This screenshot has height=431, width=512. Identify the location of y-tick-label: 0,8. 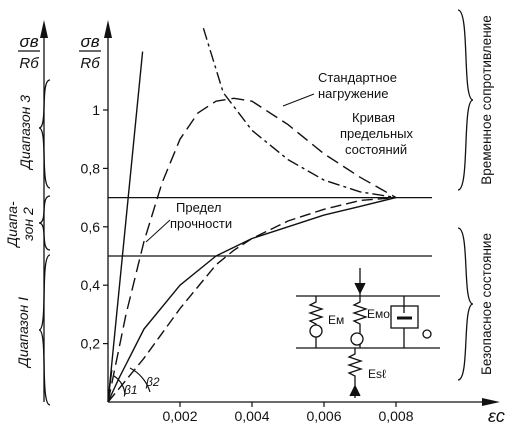
(91, 168).